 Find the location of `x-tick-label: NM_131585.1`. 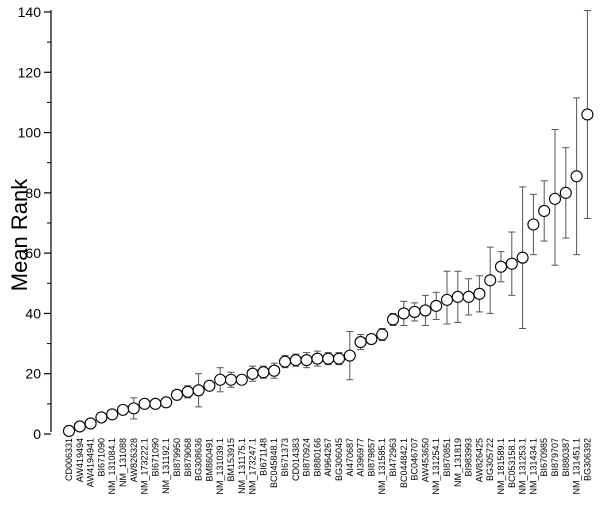

x-tick-label: NM_131585.1 is located at coordinates (382, 466).